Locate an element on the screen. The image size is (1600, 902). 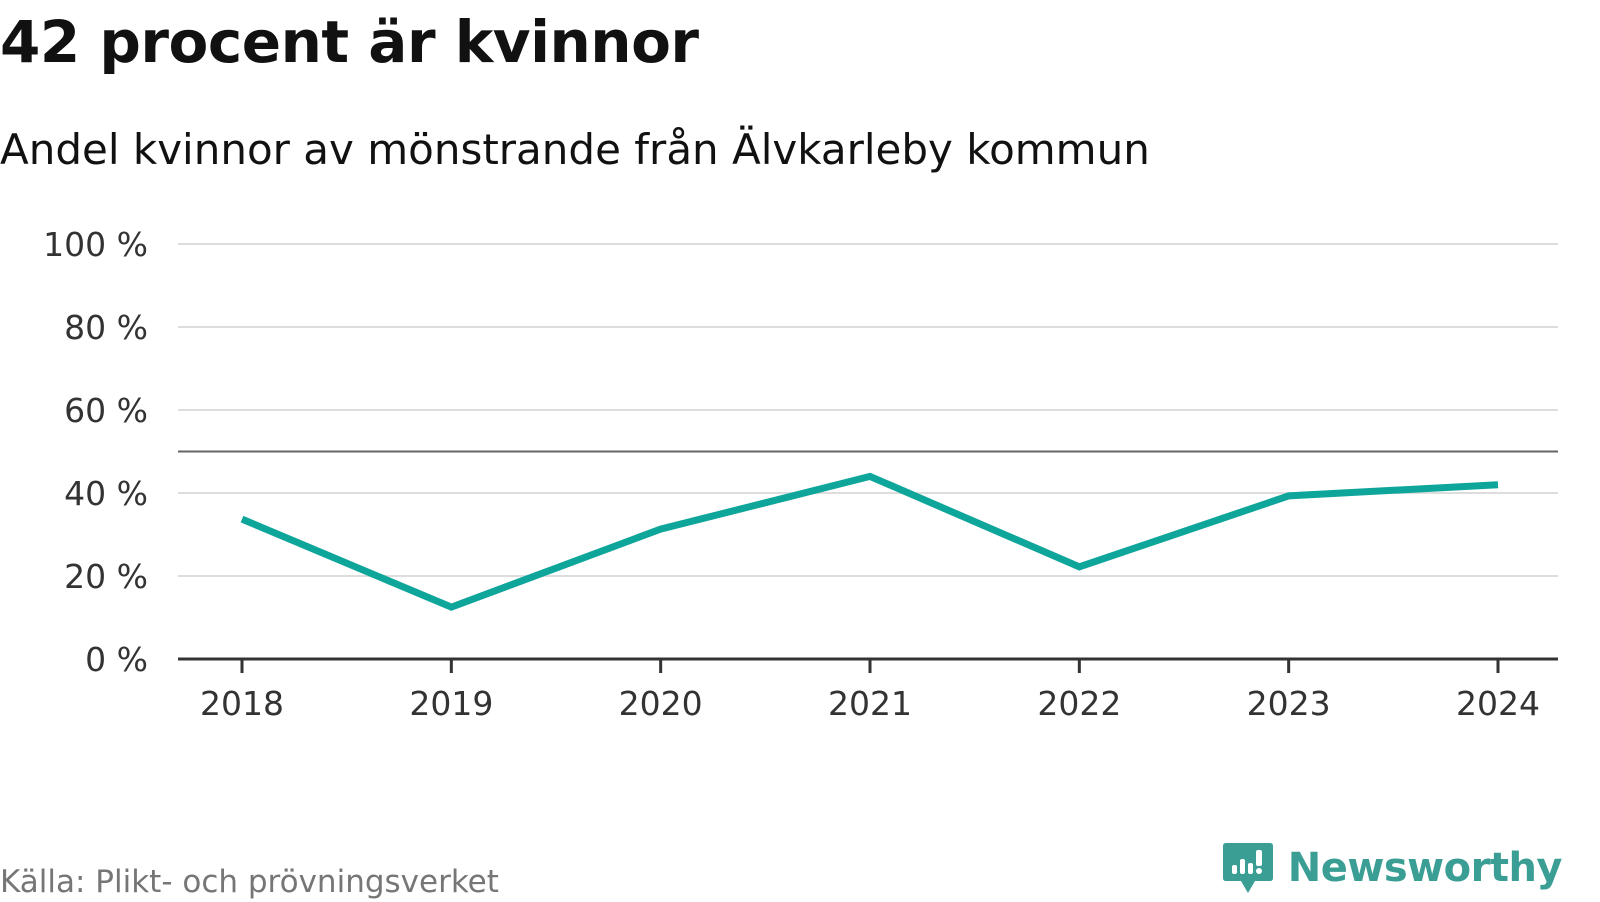
newsworthy-logo-icon is located at coordinates (1247, 868).